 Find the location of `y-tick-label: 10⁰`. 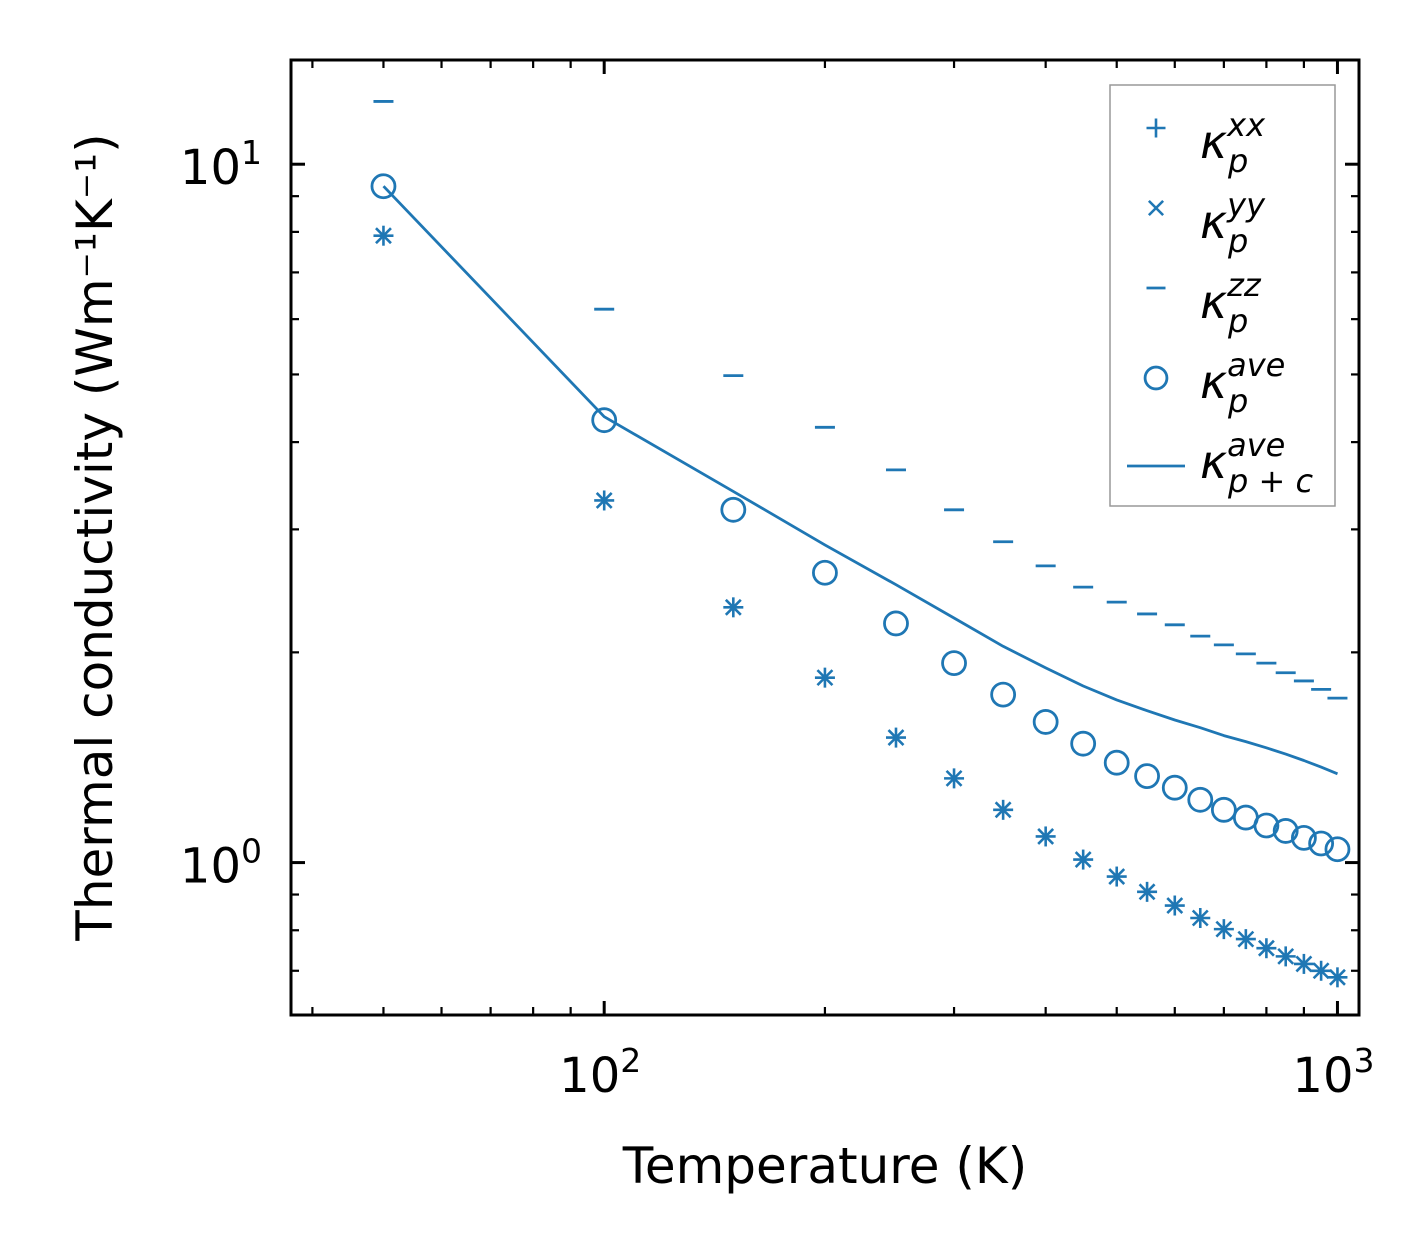

y-tick-label: 10⁰ is located at coordinates (221, 863).